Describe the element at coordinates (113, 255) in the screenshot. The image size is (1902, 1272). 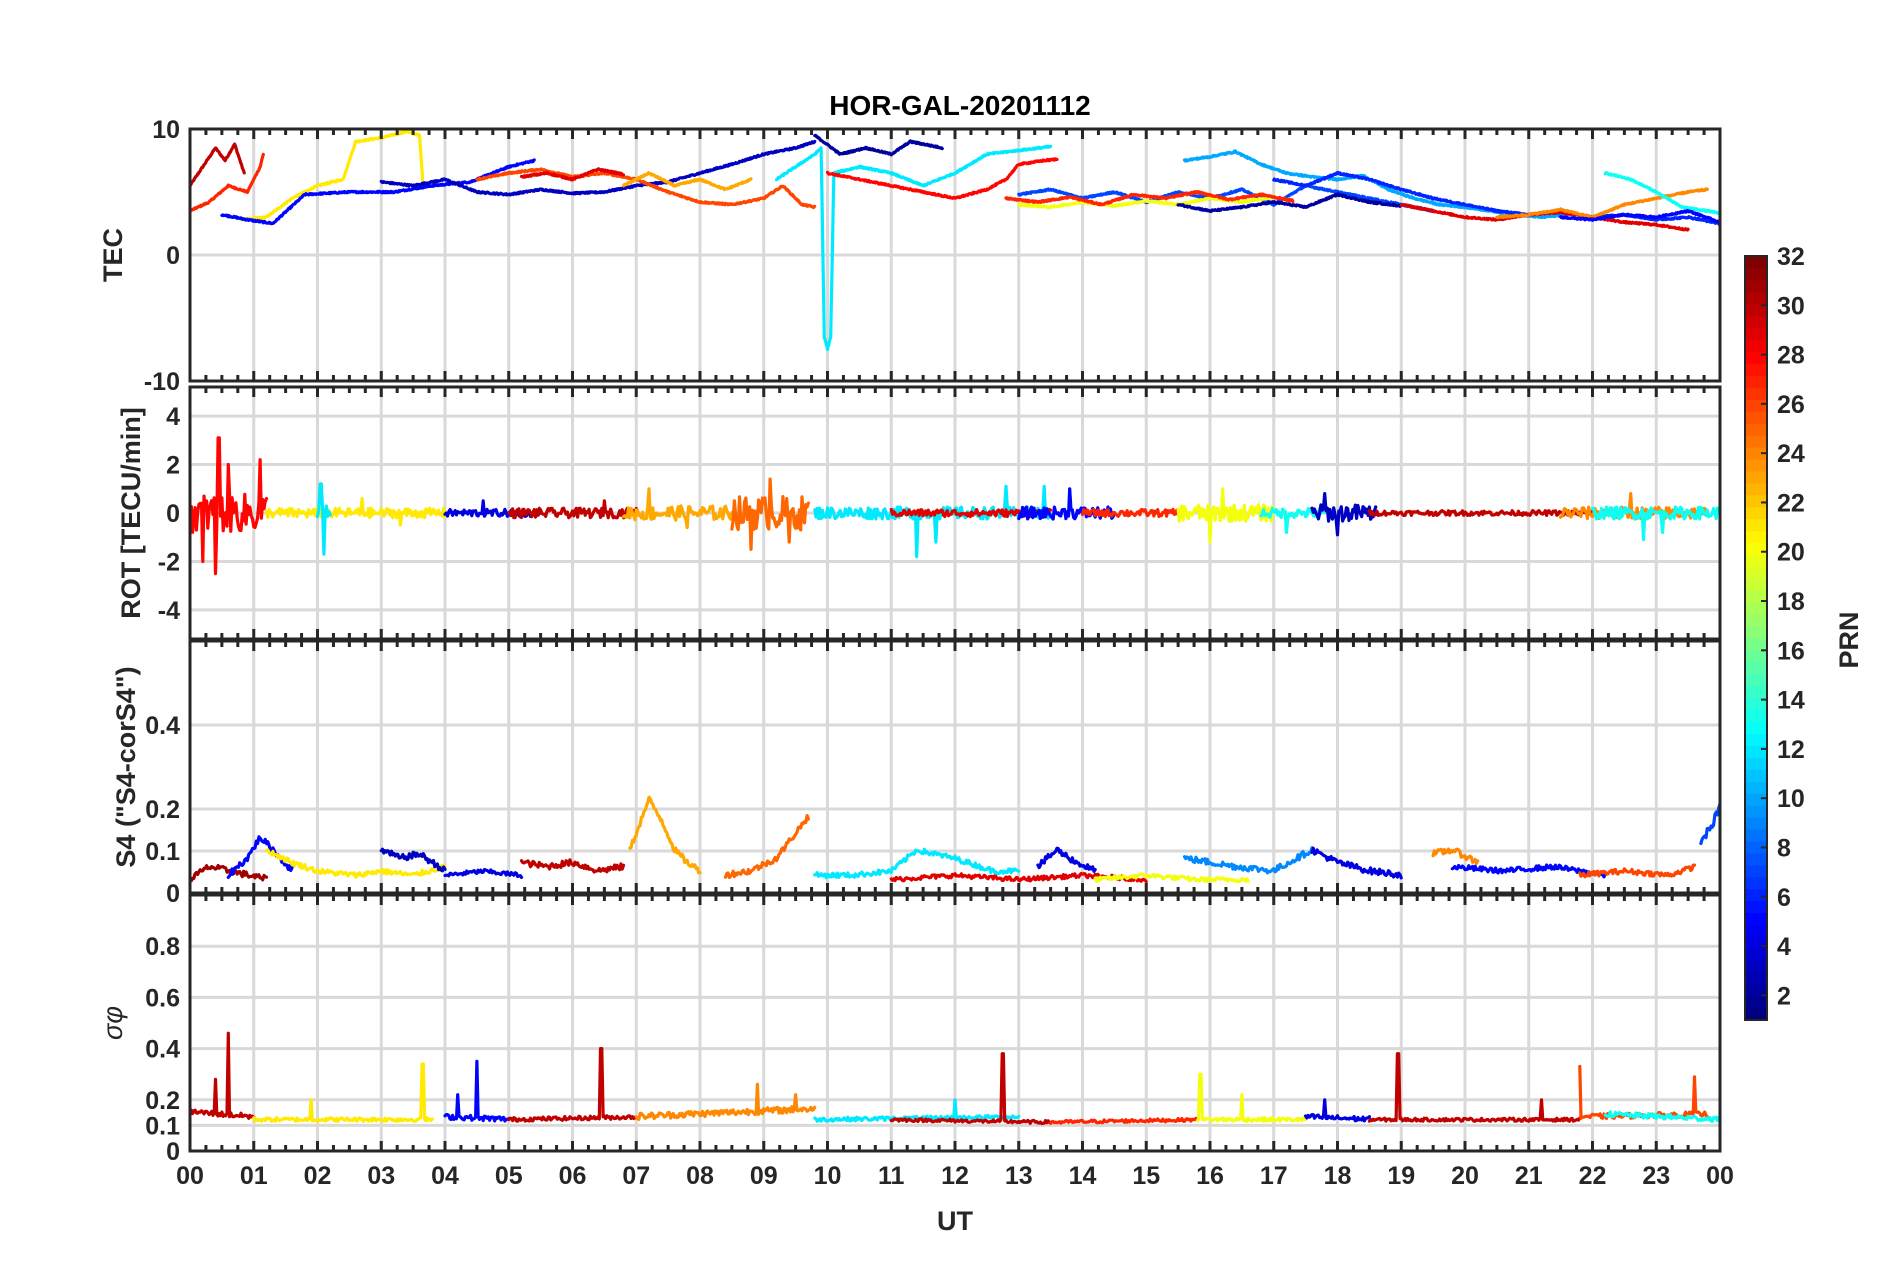
I see `panel-tec-ylabel: TEC` at that location.